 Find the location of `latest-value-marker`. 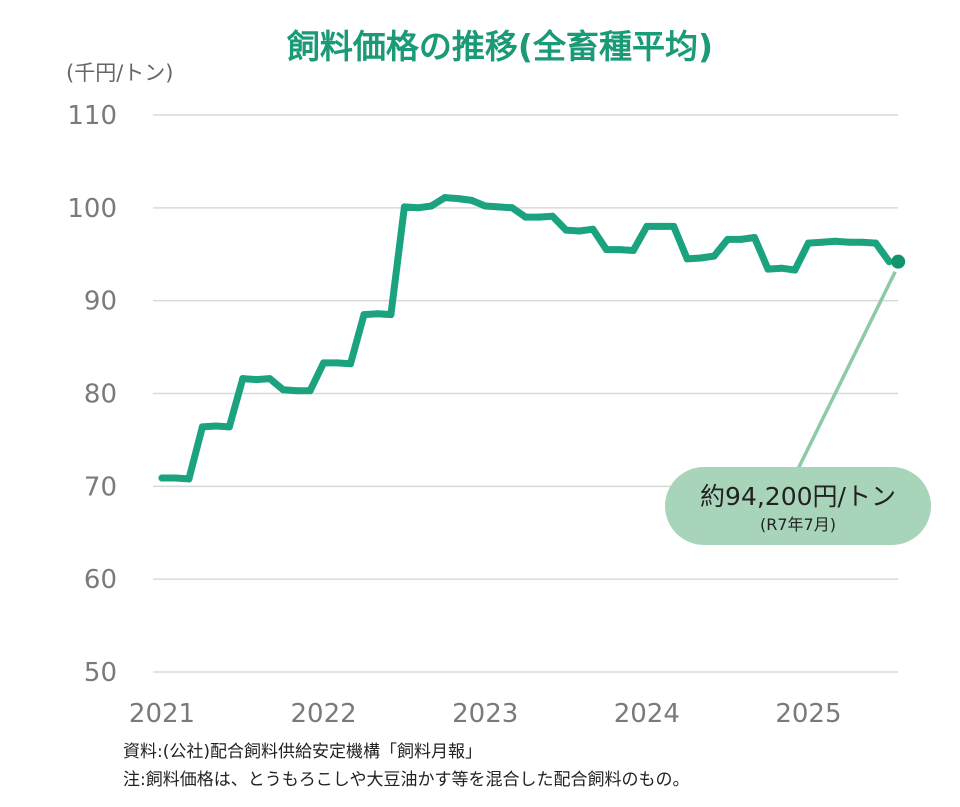

latest-value-marker is located at coordinates (898, 261).